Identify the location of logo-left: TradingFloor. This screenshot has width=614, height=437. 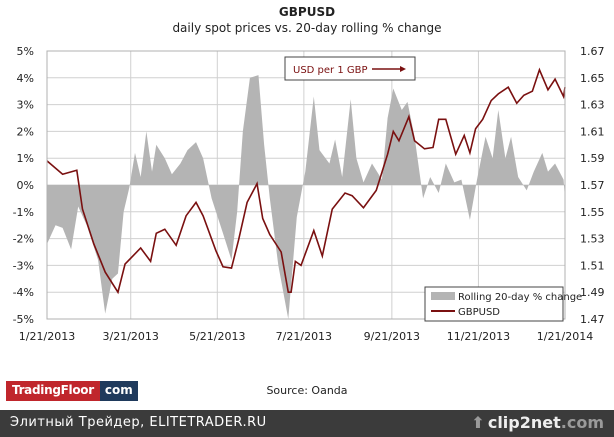
(53, 391).